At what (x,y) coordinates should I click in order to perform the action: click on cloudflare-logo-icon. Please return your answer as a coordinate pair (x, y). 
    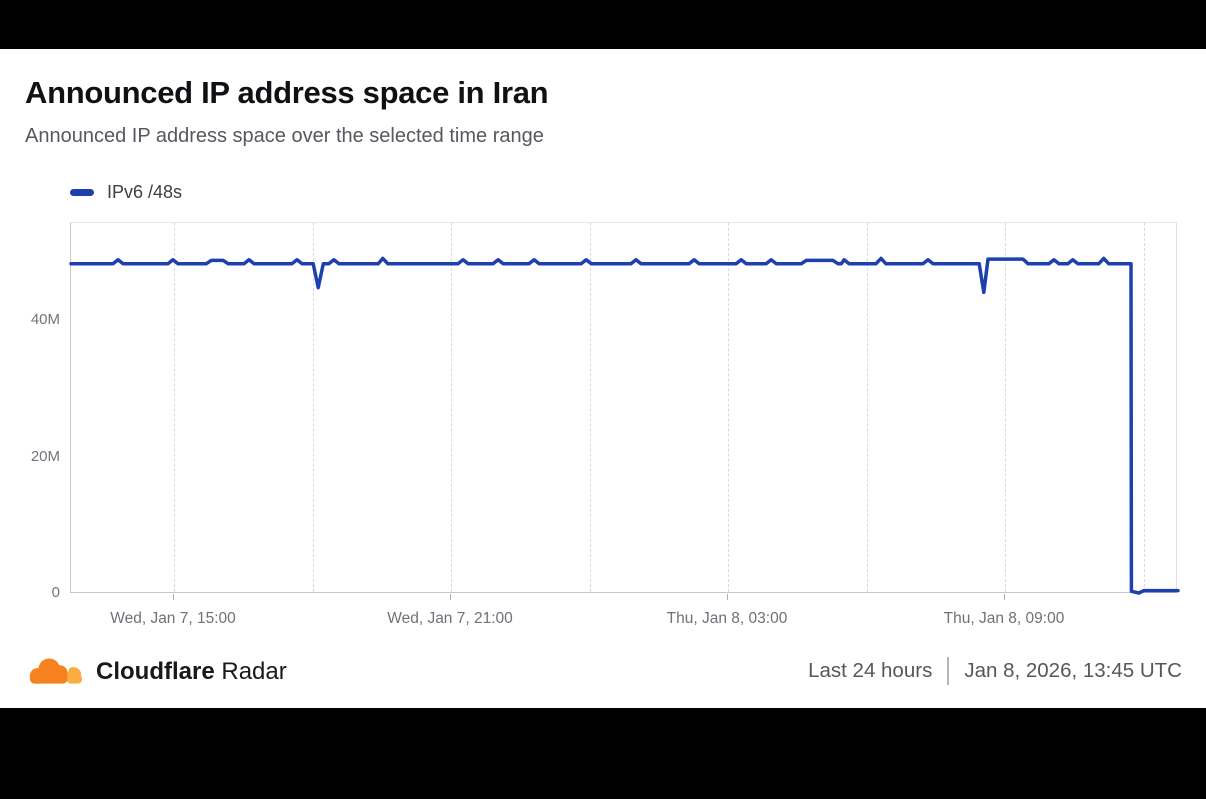
    Looking at the image, I should click on (56, 672).